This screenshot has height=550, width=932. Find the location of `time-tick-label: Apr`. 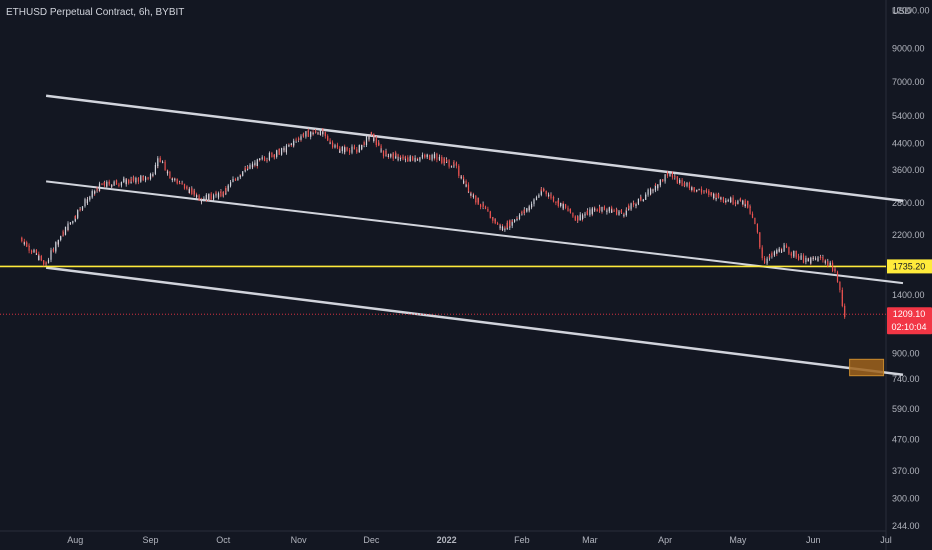

time-tick-label: Apr is located at coordinates (665, 540).